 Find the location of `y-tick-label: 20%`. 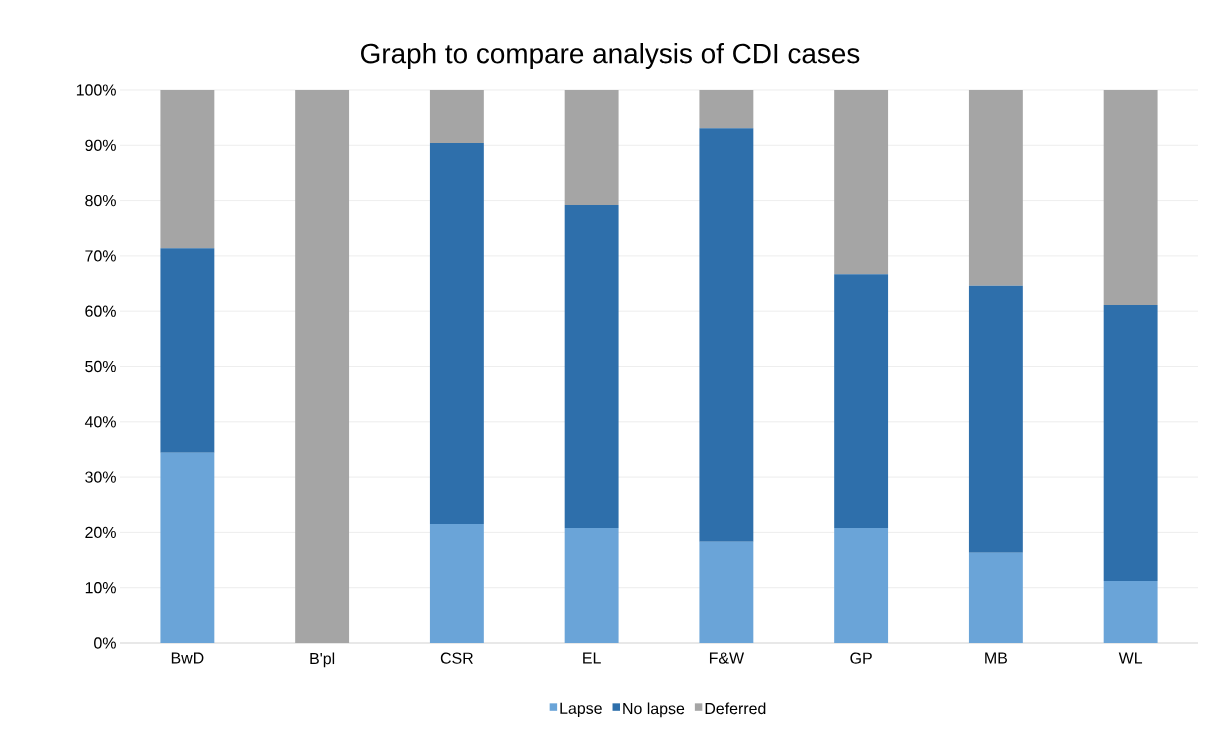

y-tick-label: 20% is located at coordinates (100, 532).